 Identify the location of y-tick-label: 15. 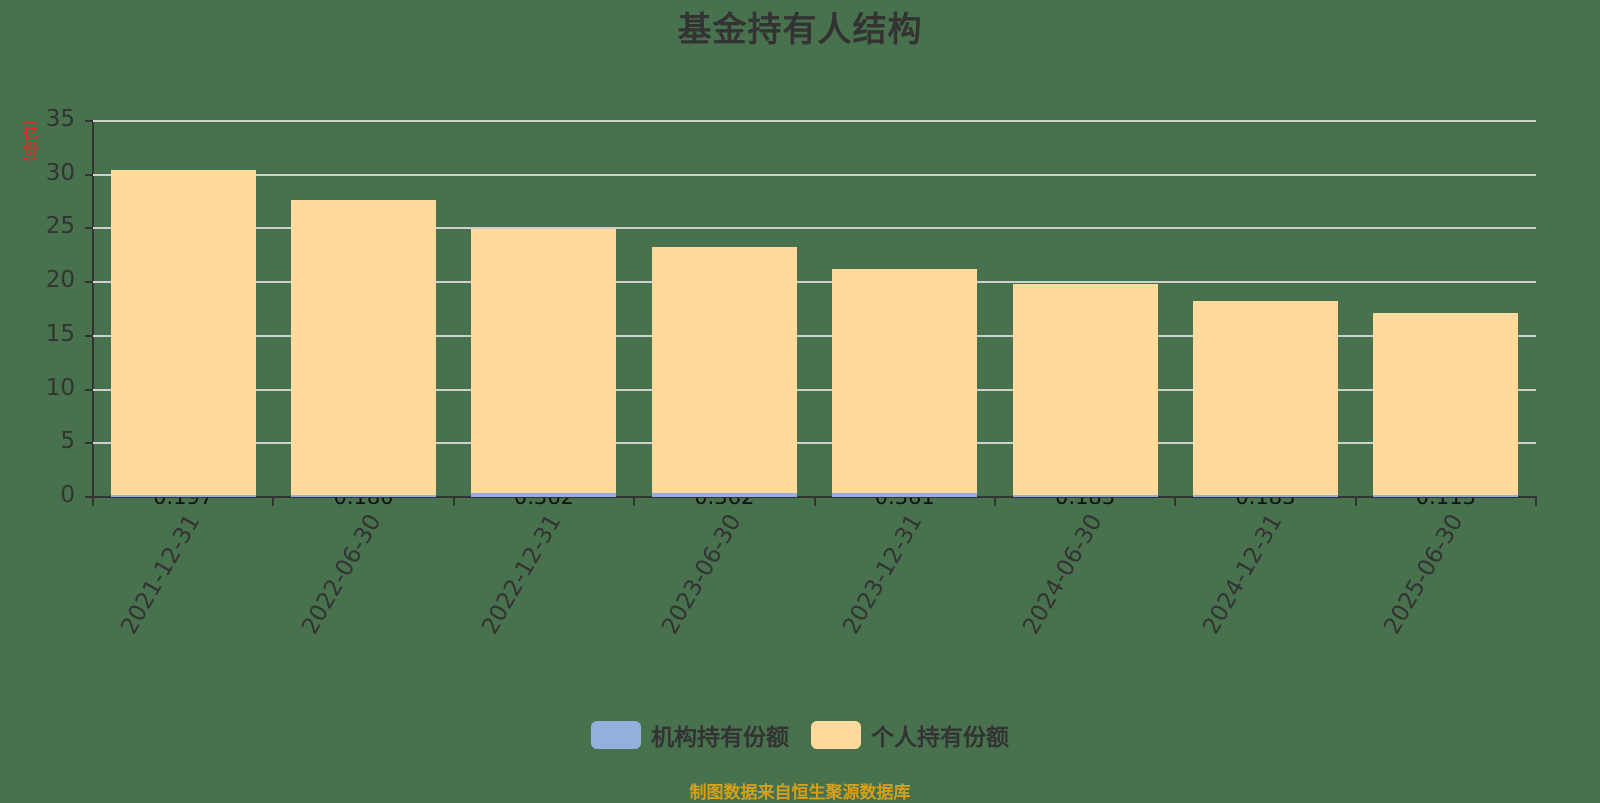
(60, 333).